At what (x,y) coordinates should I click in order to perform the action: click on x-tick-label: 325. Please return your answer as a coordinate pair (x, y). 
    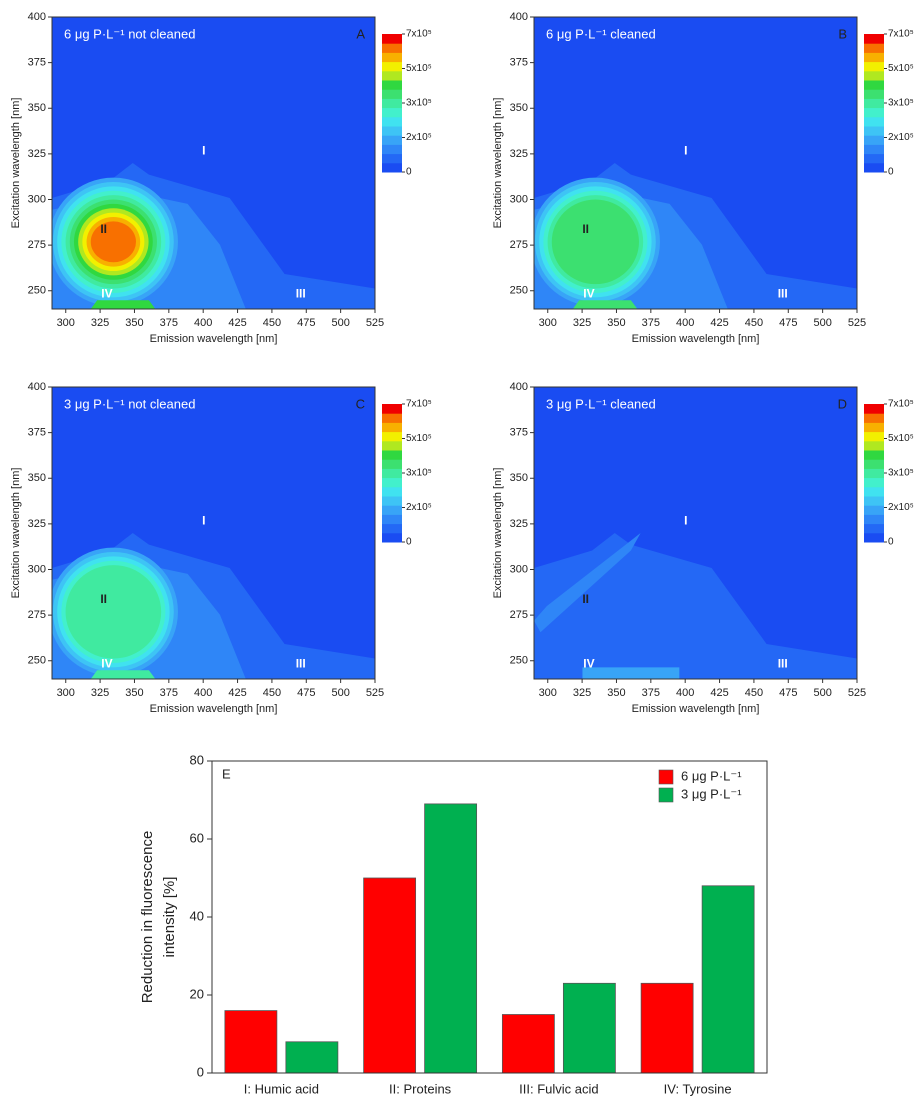
    Looking at the image, I should click on (582, 323).